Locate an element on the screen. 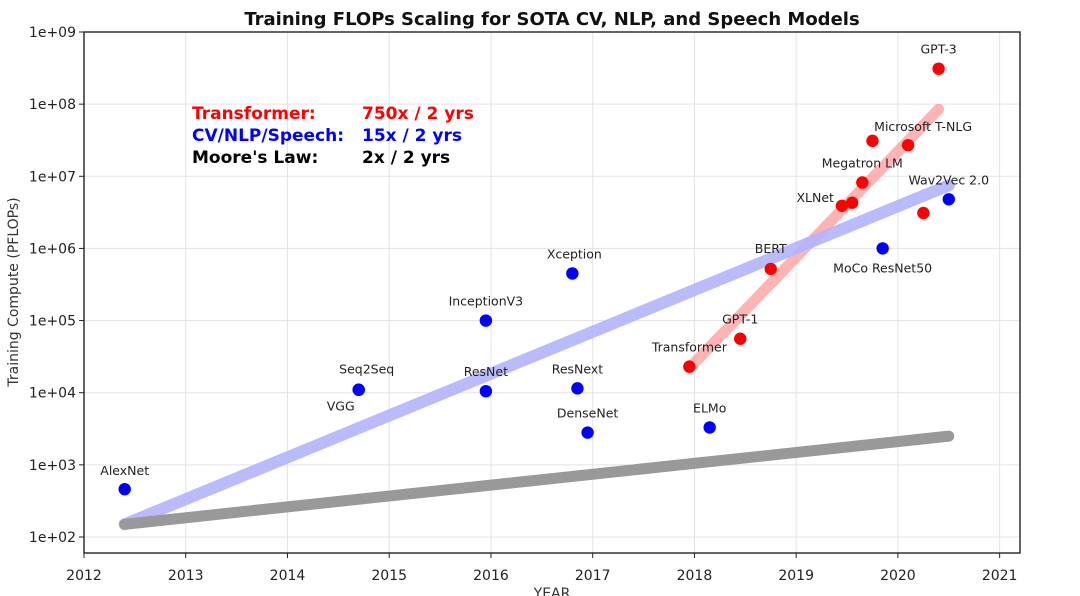  point-xlnet is located at coordinates (842, 205).